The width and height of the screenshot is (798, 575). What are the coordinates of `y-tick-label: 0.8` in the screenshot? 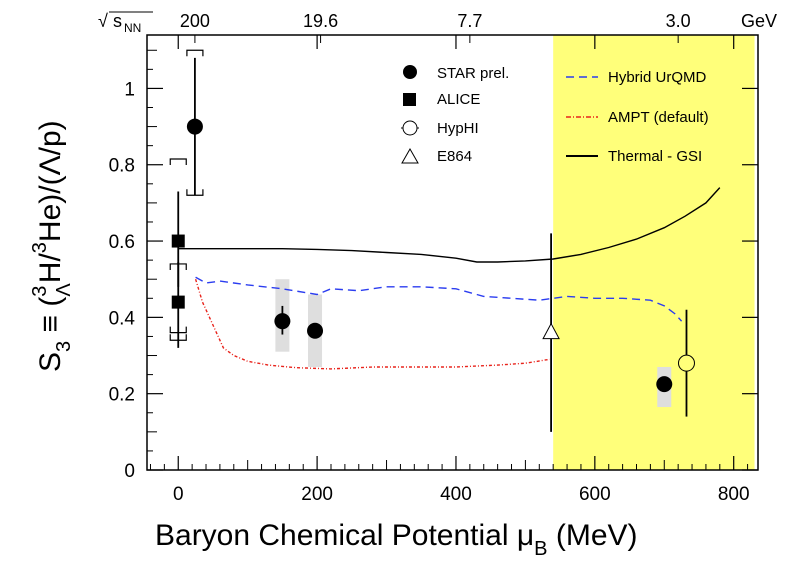 It's located at (122, 166).